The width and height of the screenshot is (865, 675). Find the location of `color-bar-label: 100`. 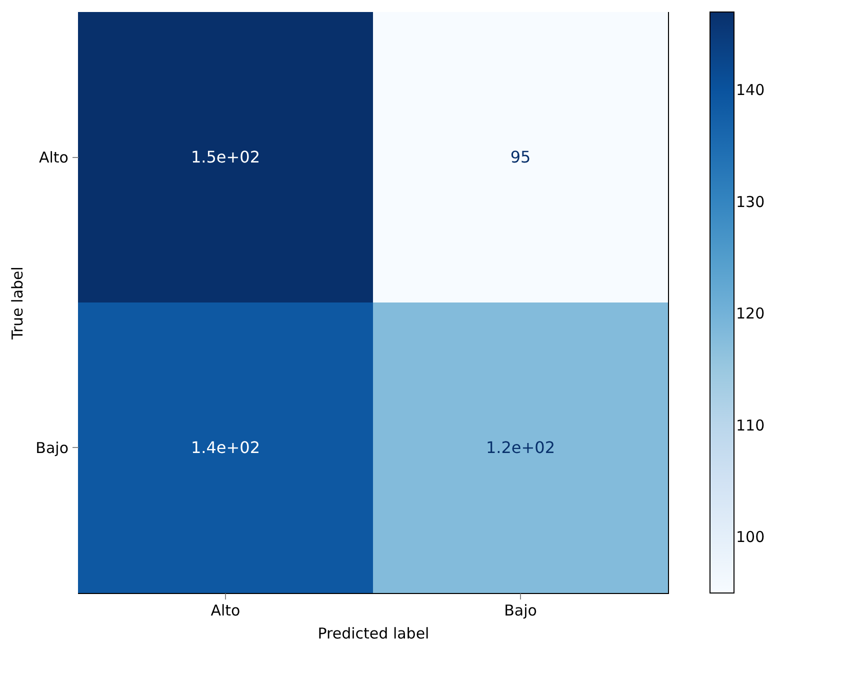

color-bar-label: 100 is located at coordinates (750, 537).